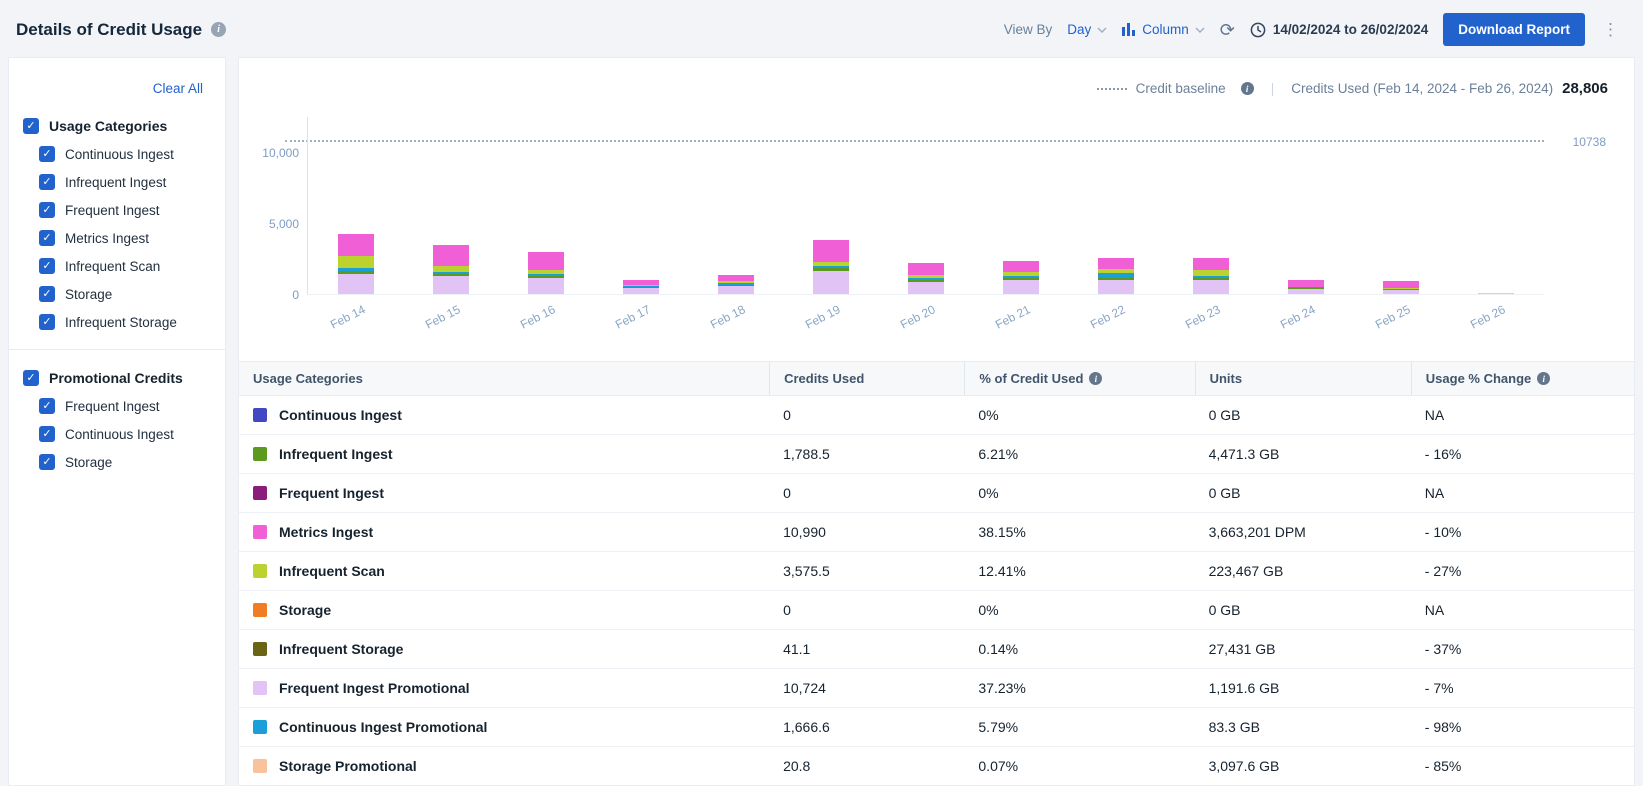  Describe the element at coordinates (640, 205) in the screenshot. I see `chart-slot: Feb 17` at that location.